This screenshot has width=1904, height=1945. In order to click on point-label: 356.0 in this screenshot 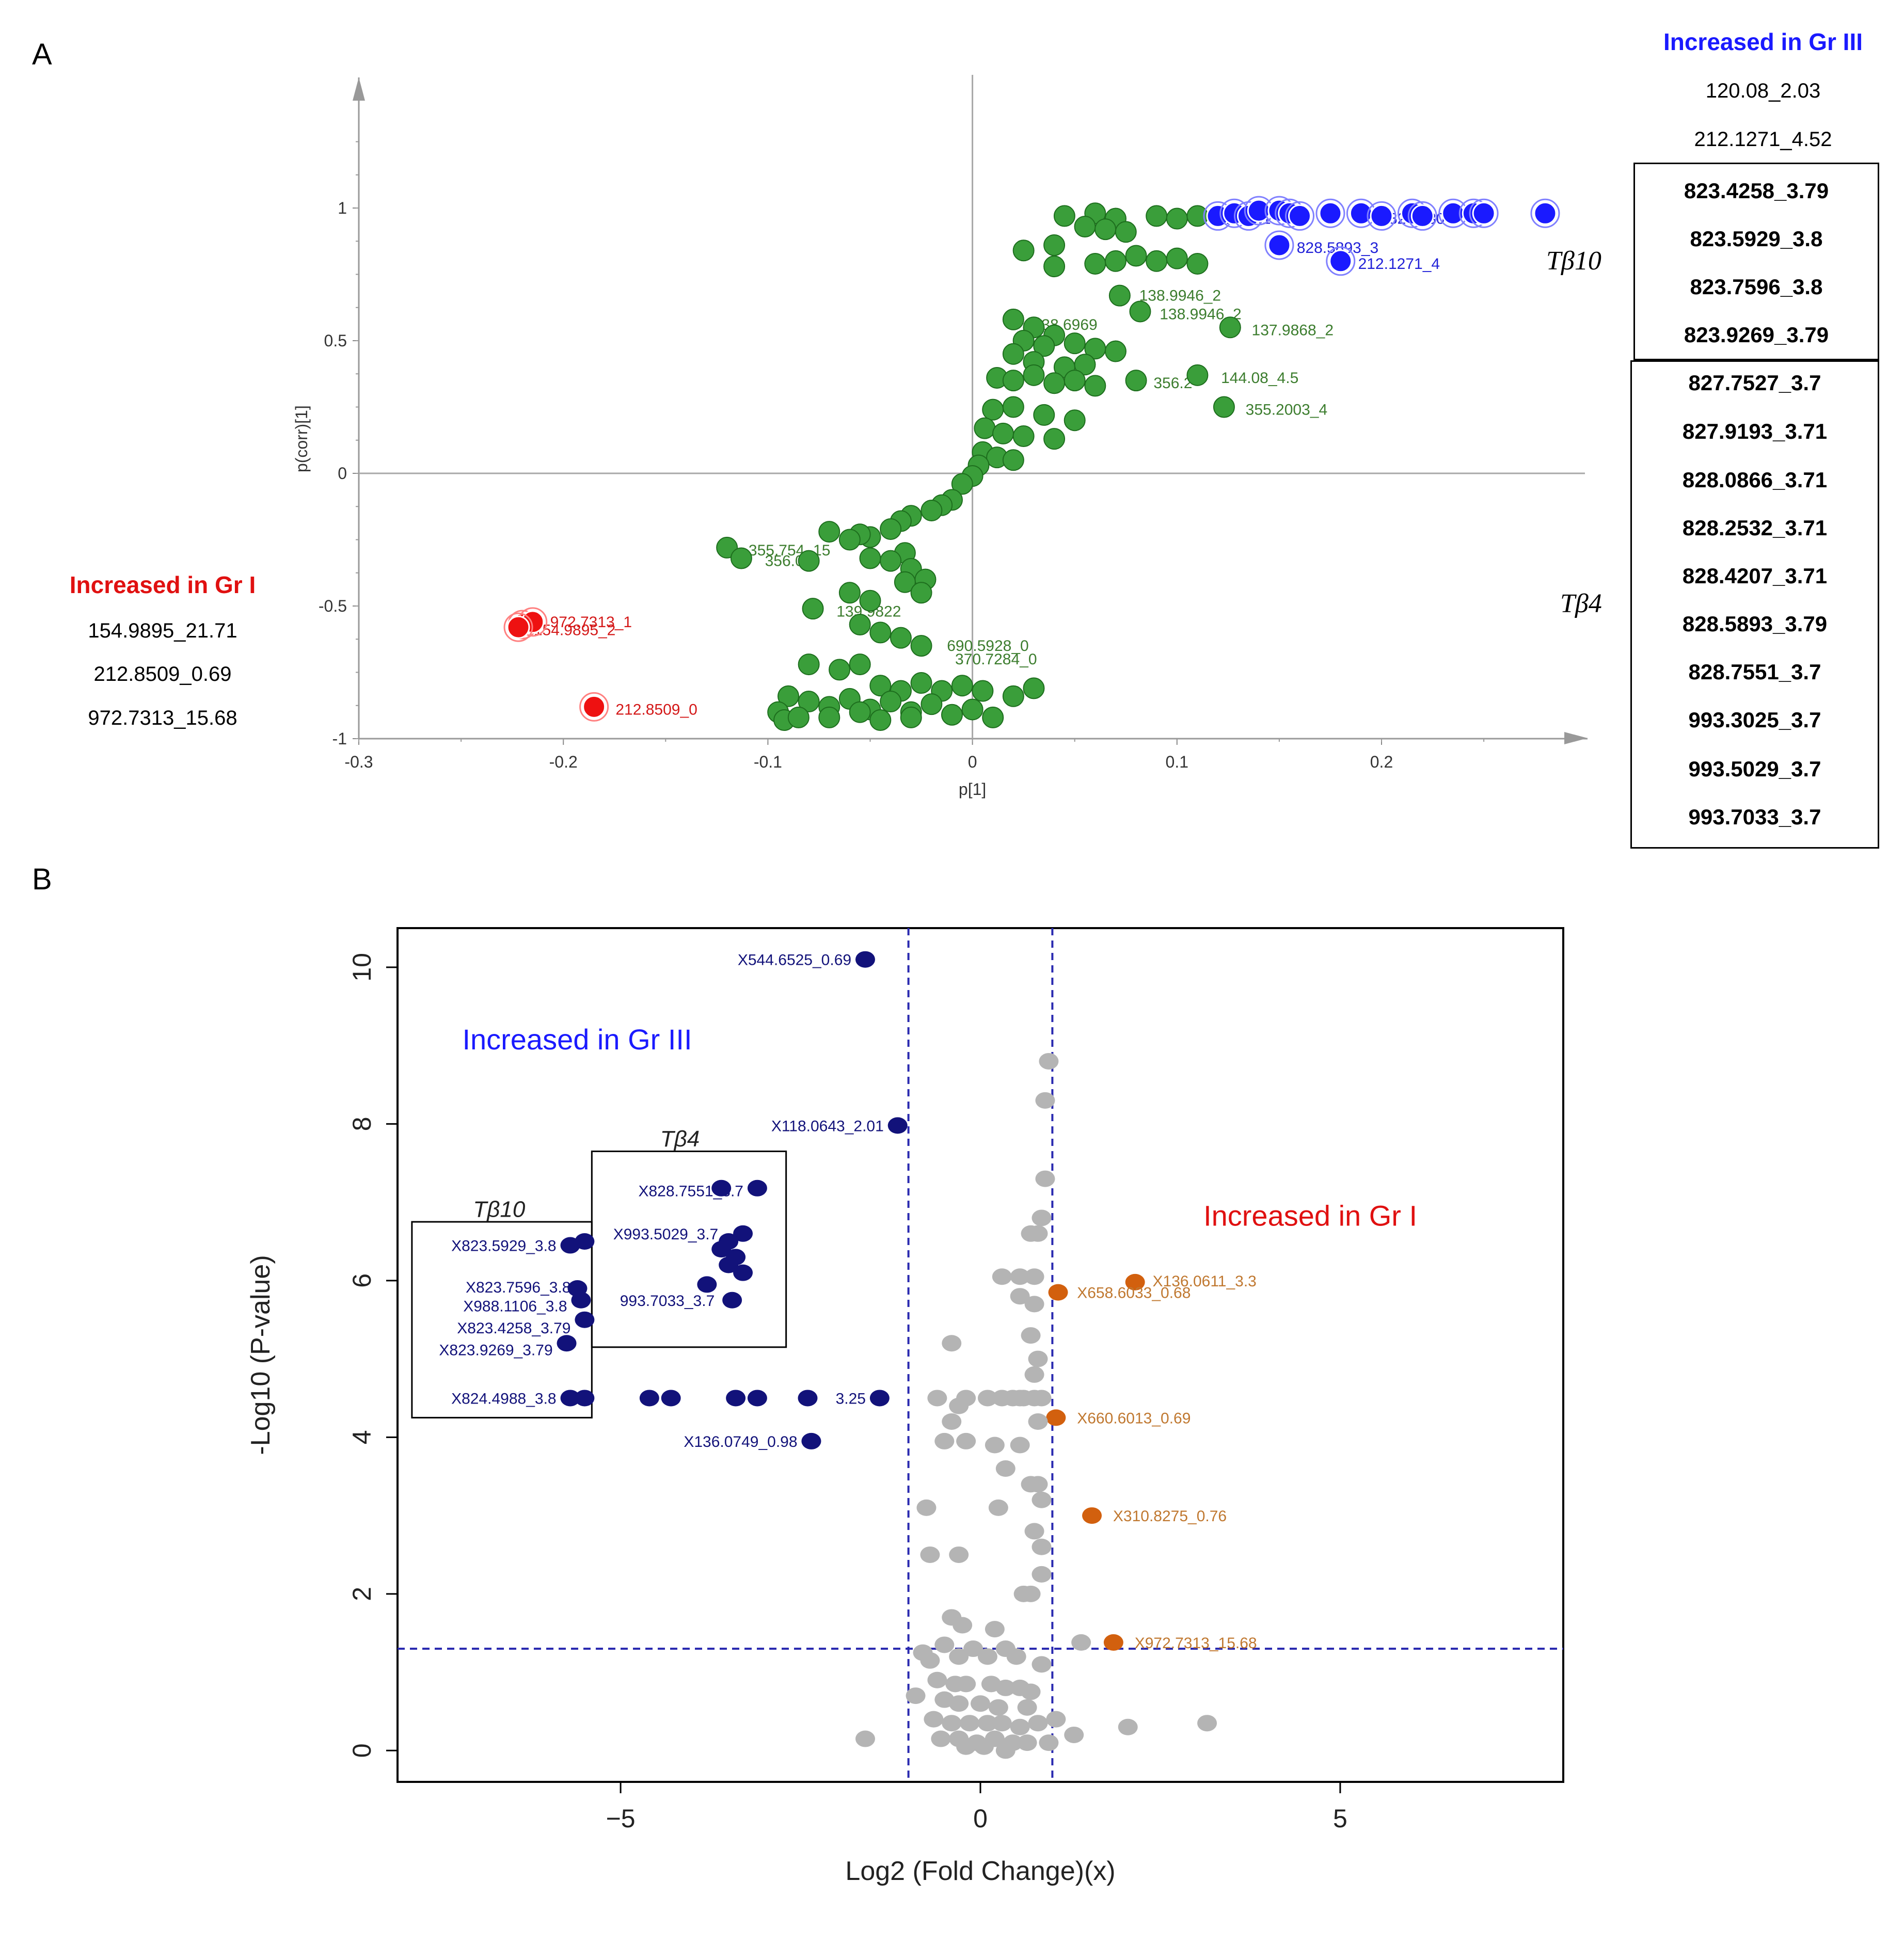, I will do `click(785, 561)`.